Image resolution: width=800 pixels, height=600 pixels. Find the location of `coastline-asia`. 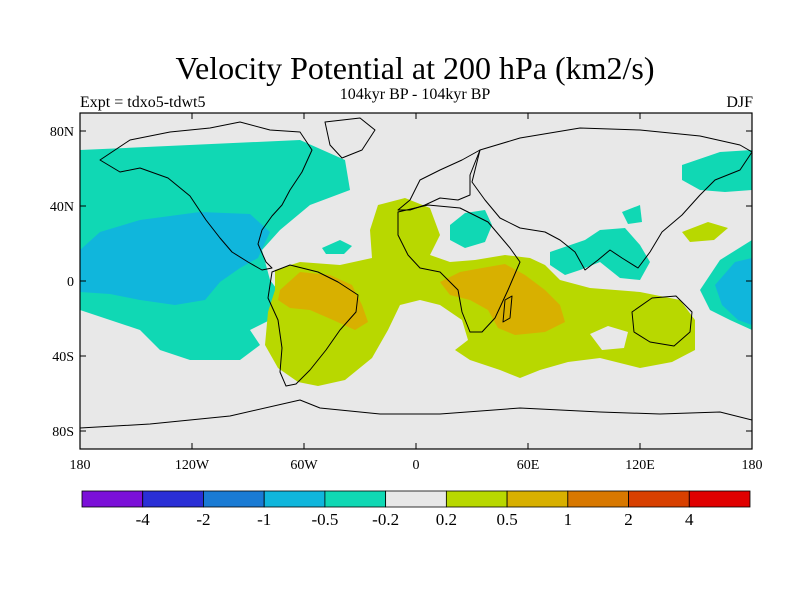

coastline-asia is located at coordinates (611, 199).